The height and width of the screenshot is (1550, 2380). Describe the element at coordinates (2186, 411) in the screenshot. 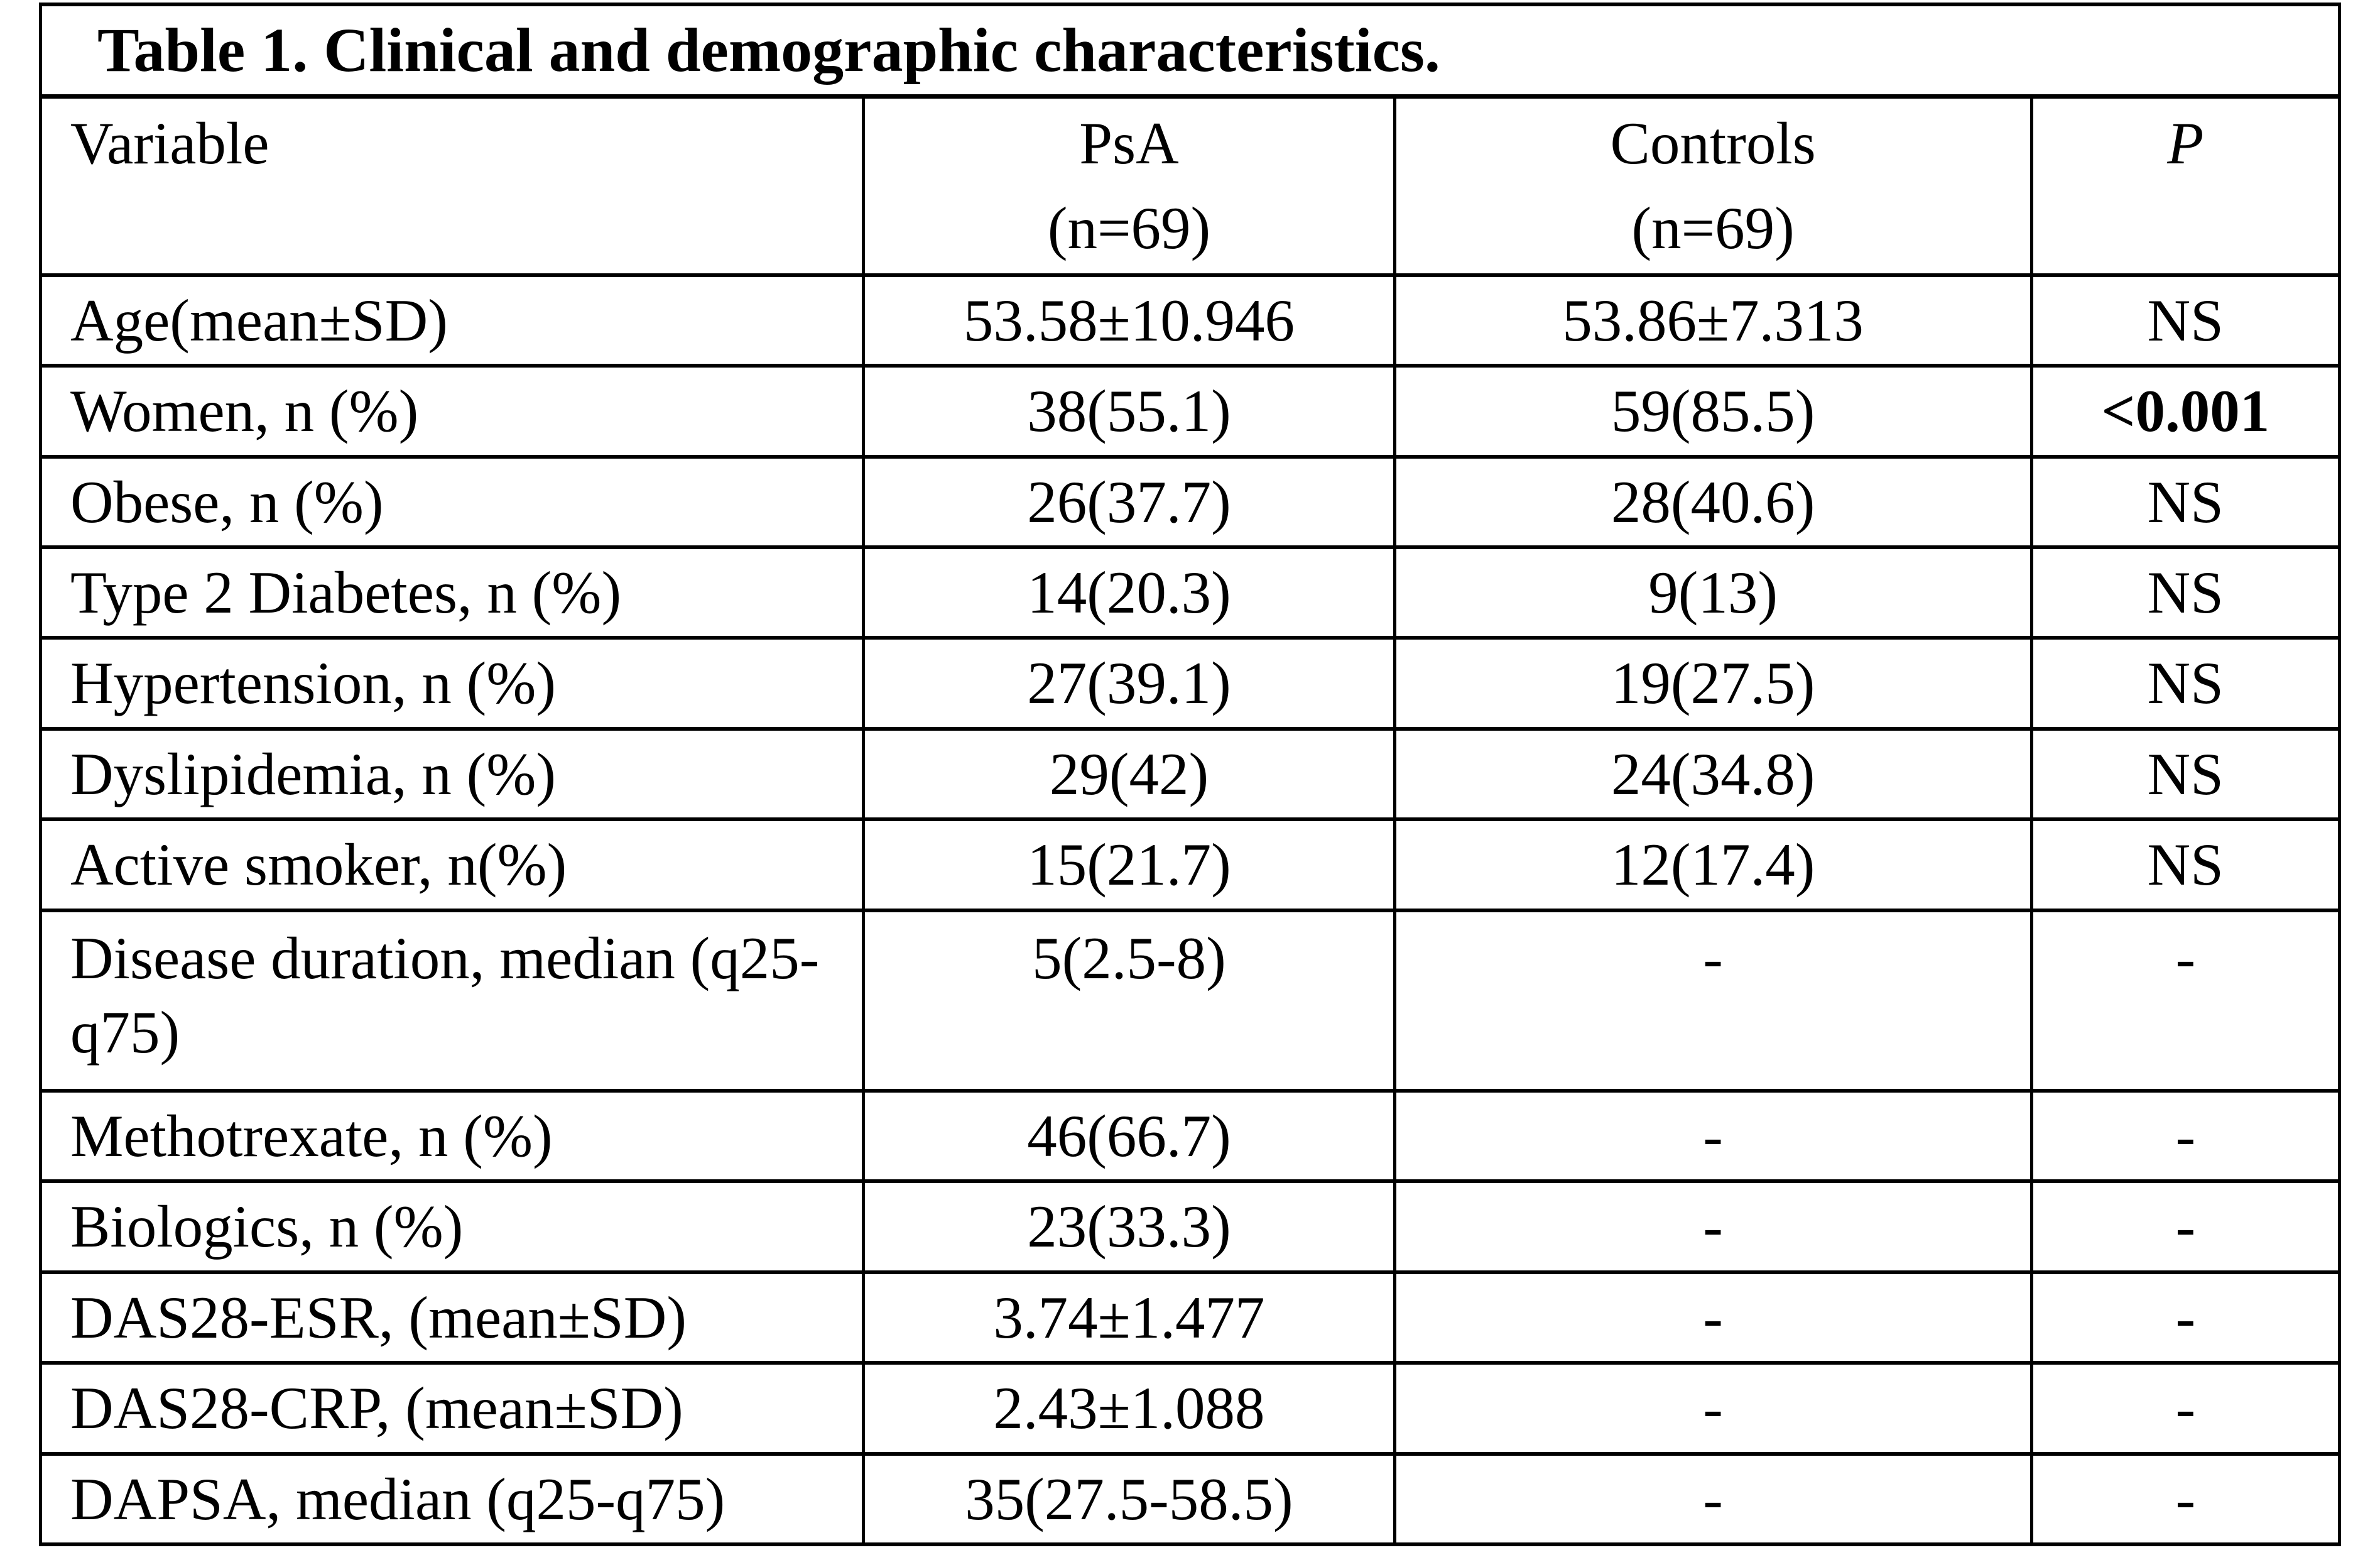

I see `p-cell: <0.001` at that location.